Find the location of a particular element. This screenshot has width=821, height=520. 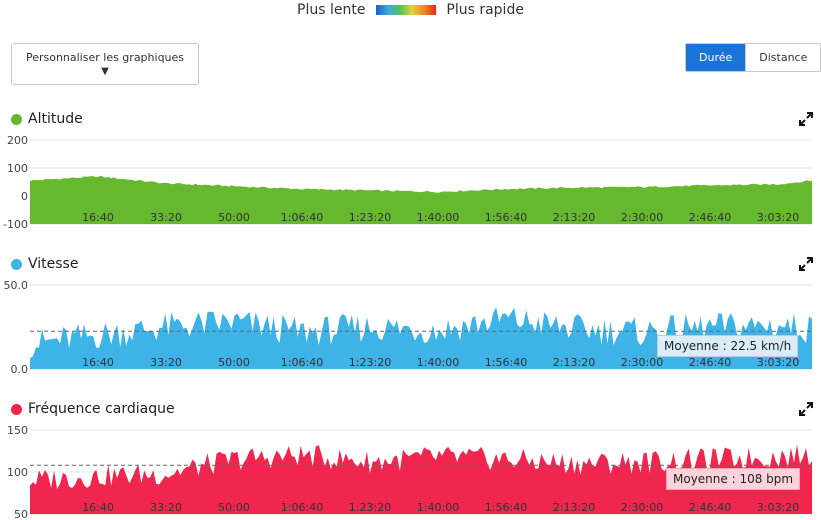

speed-average-label: Moyenne : 22.5 km/h is located at coordinates (728, 346).